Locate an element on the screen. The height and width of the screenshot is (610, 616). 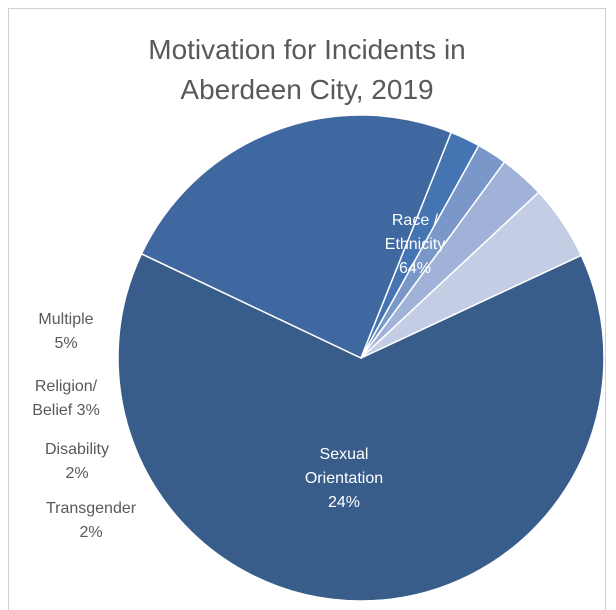
data-label-line: Ethnicity is located at coordinates (415, 244).